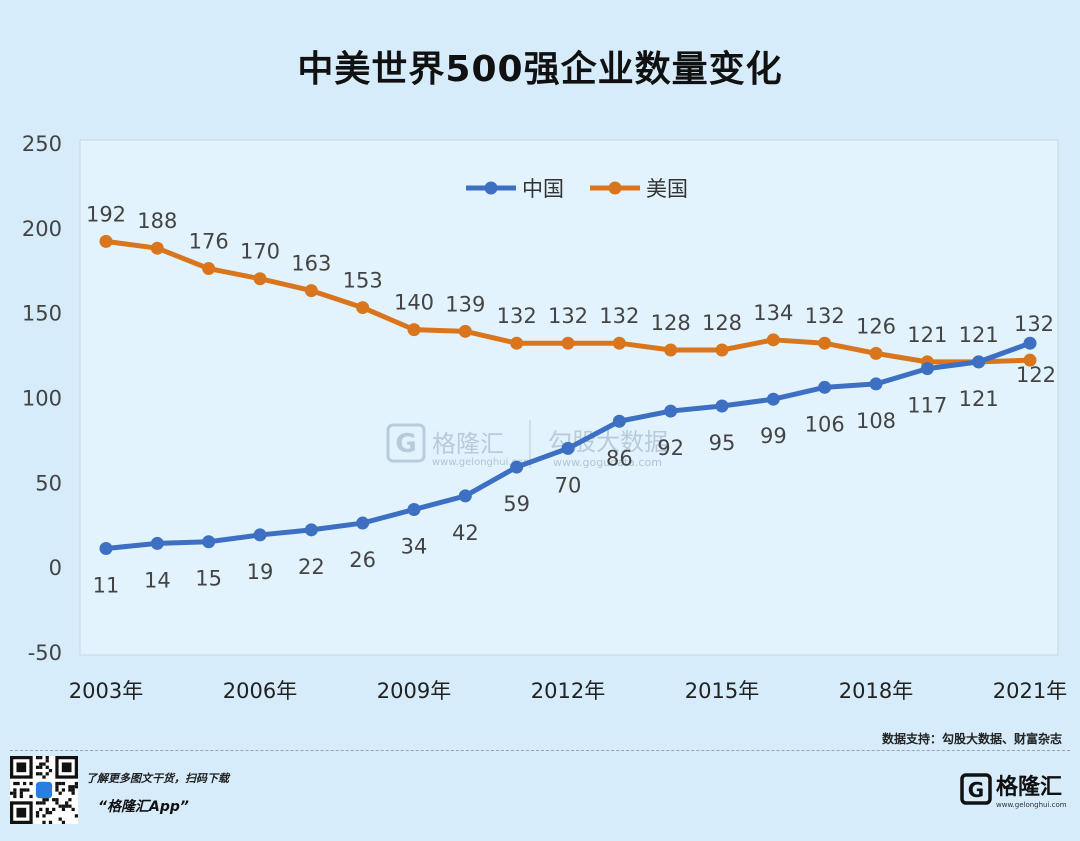 The image size is (1080, 841). What do you see at coordinates (491, 188) in the screenshot?
I see `legend-marker` at bounding box center [491, 188].